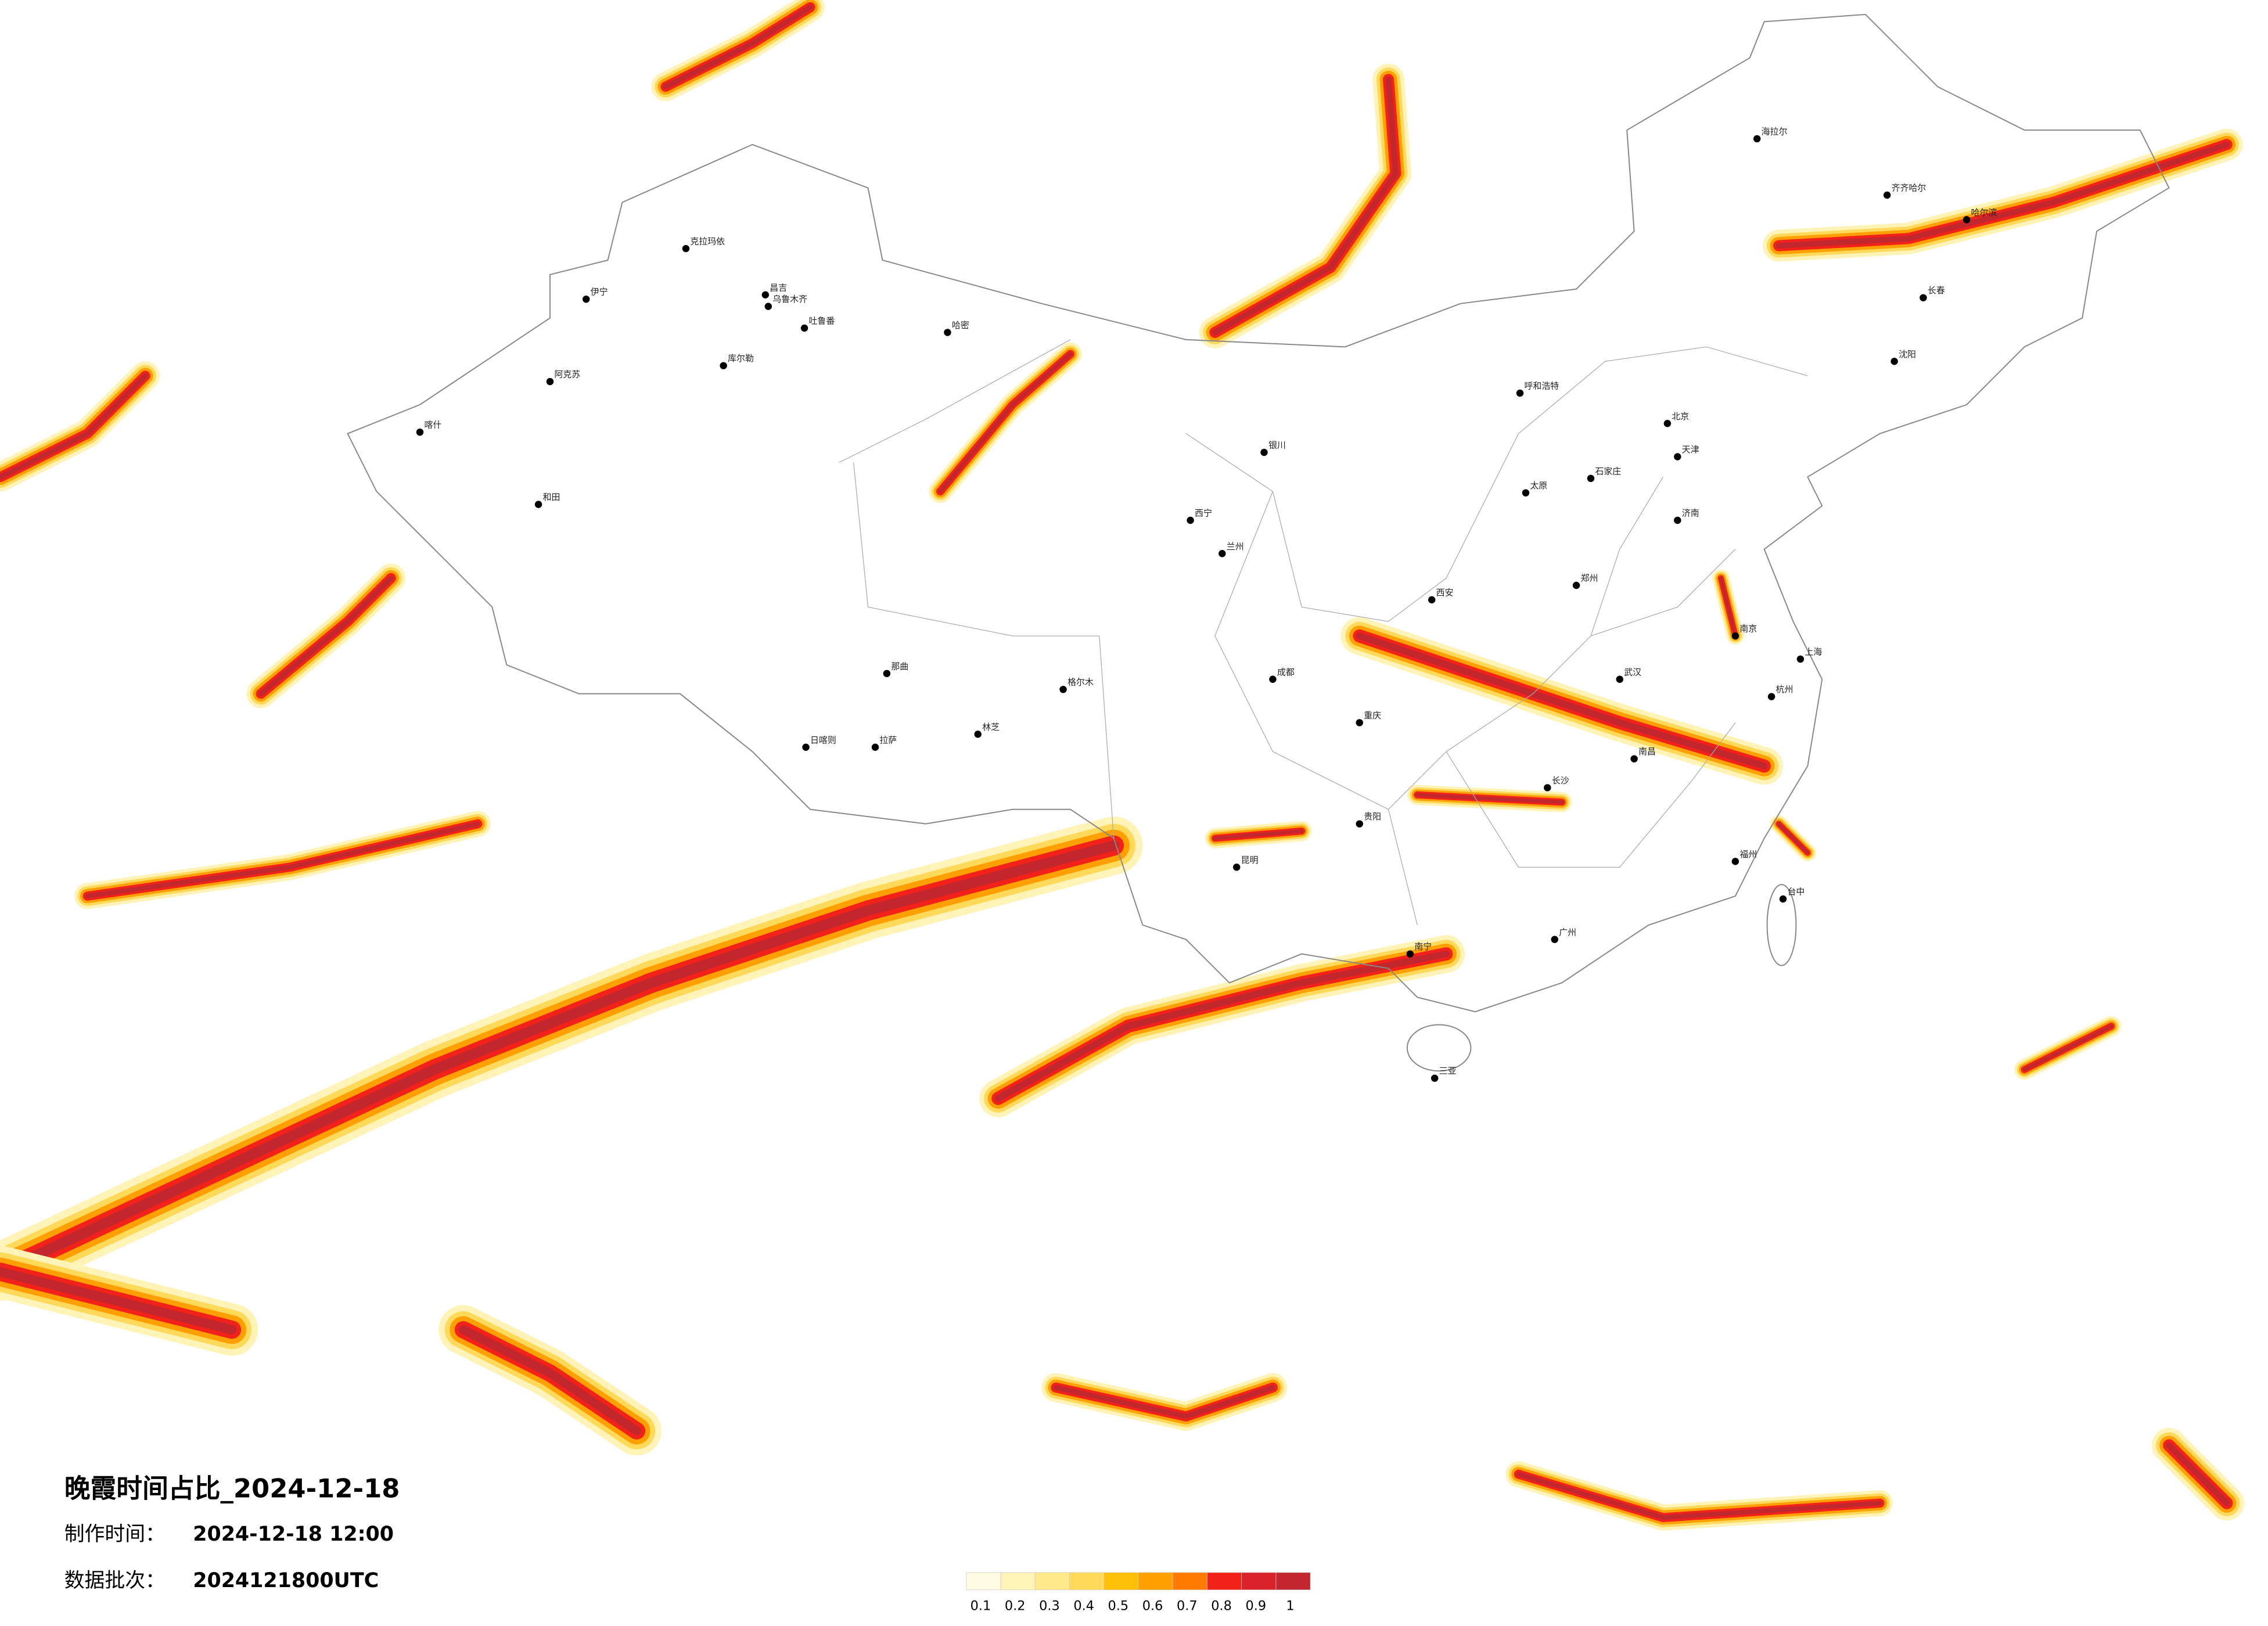 The image size is (2268, 1626). Describe the element at coordinates (1286, 672) in the screenshot. I see `city-label: 成都` at that location.